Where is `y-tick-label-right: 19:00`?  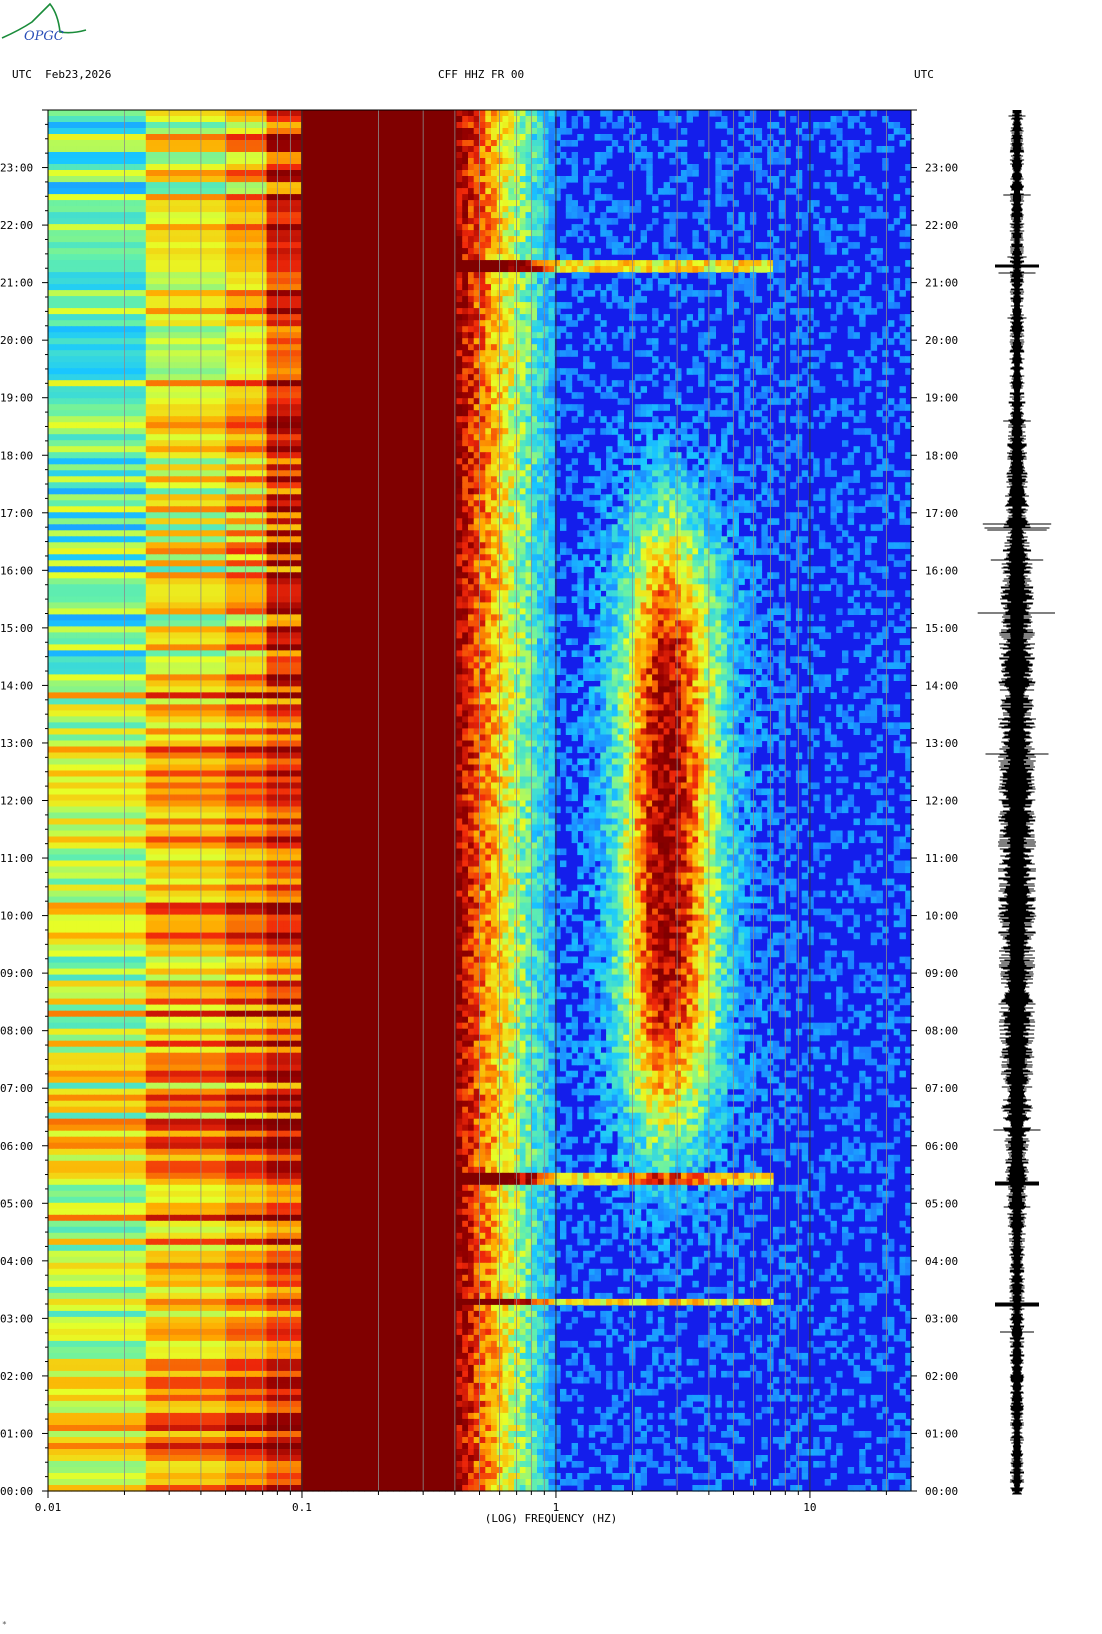 y-tick-label-right: 19:00 is located at coordinates (941, 398).